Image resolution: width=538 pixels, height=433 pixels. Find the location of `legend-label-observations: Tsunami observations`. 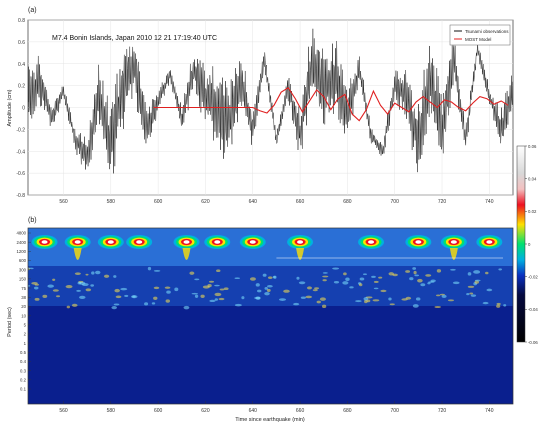

legend-label-observations: Tsunami observations is located at coordinates (487, 31).